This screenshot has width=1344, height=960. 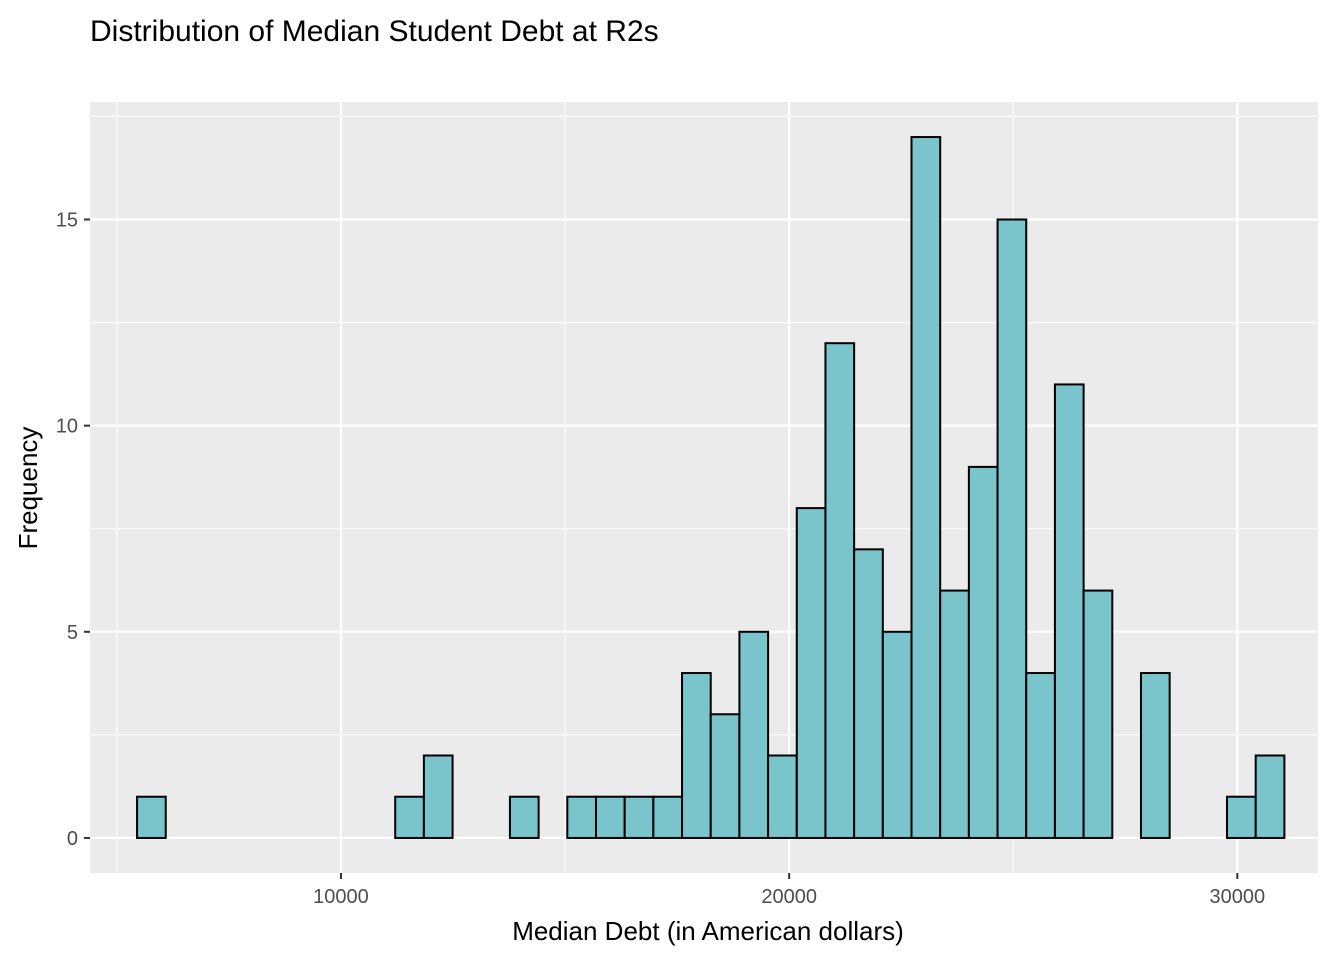 I want to click on x-tick-label: 10000, so click(x=341, y=897).